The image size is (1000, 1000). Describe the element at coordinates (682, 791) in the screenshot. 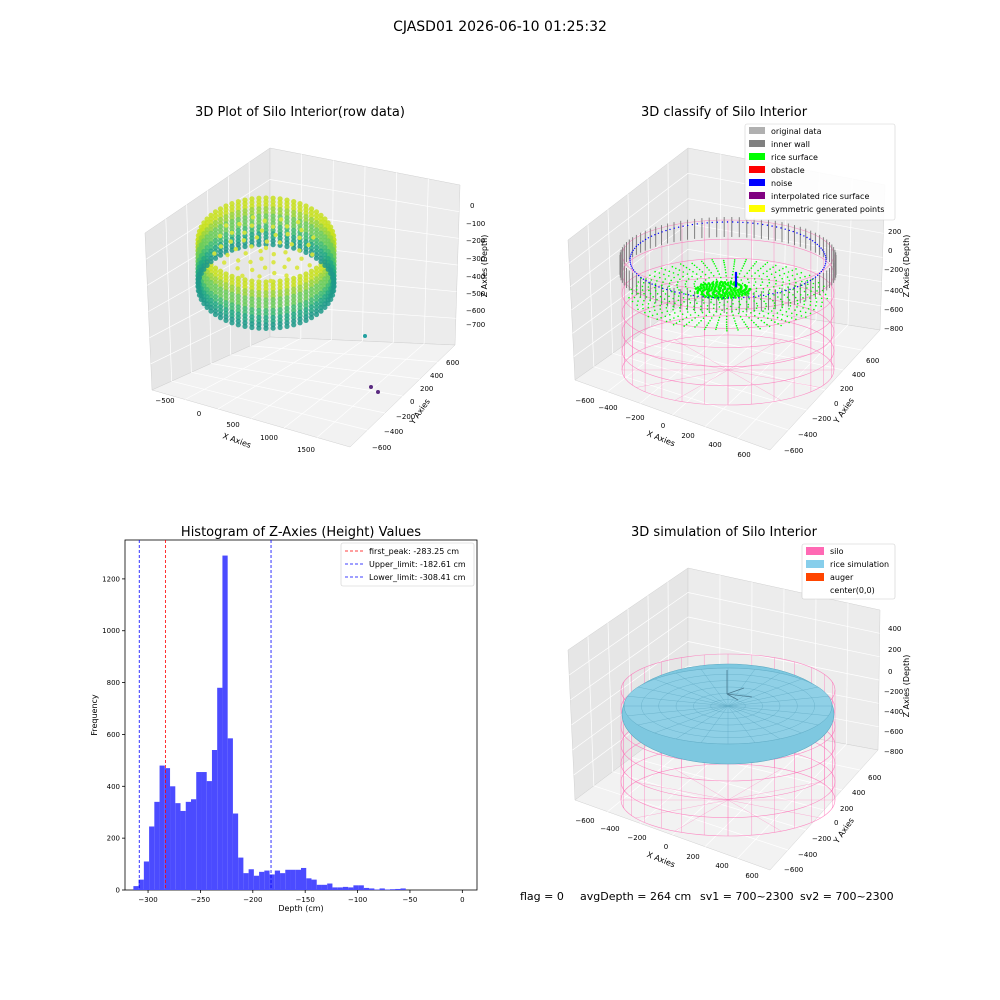

I see `silo-spoke` at that location.